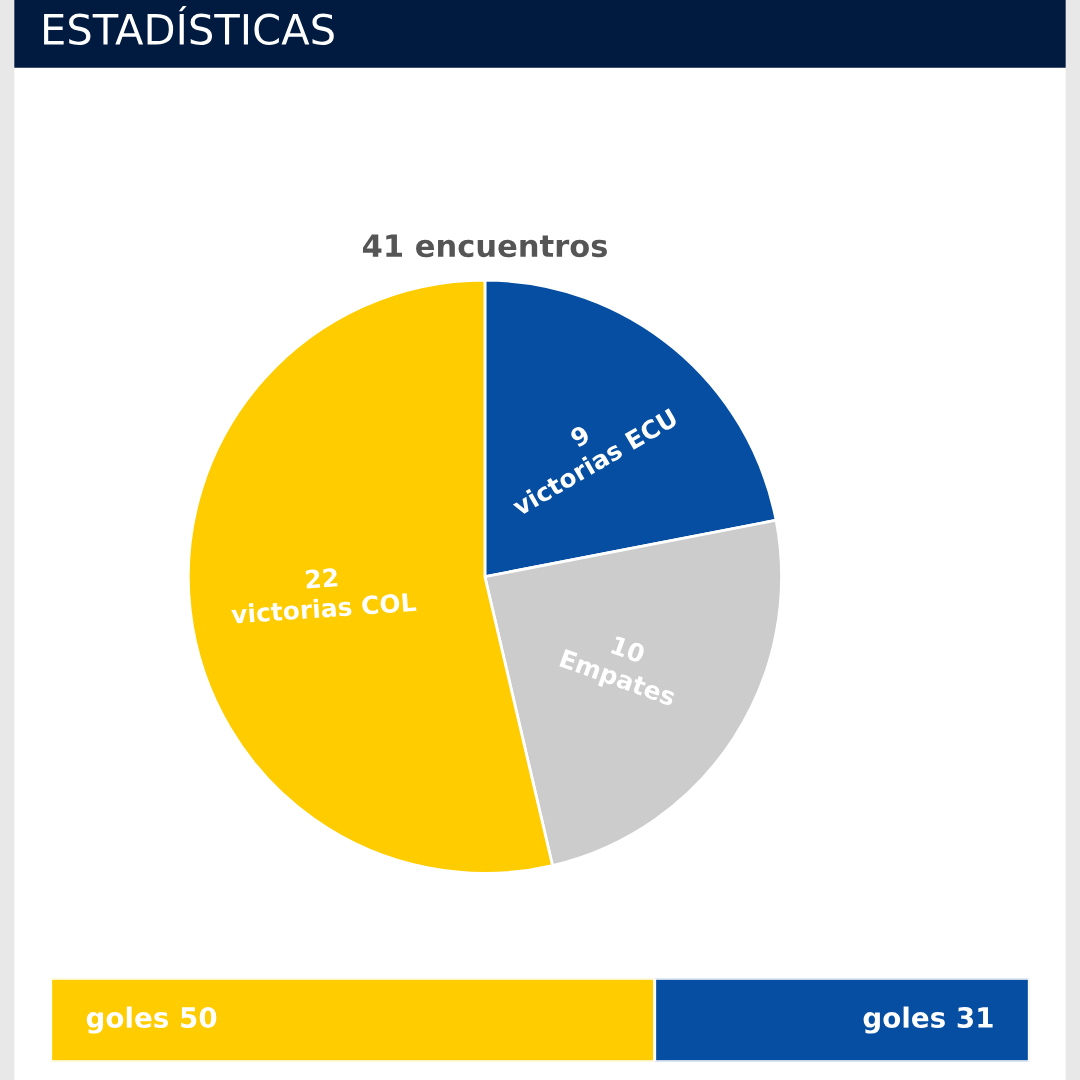  Describe the element at coordinates (151, 1020) in the screenshot. I see `data-label: goles 50` at that location.